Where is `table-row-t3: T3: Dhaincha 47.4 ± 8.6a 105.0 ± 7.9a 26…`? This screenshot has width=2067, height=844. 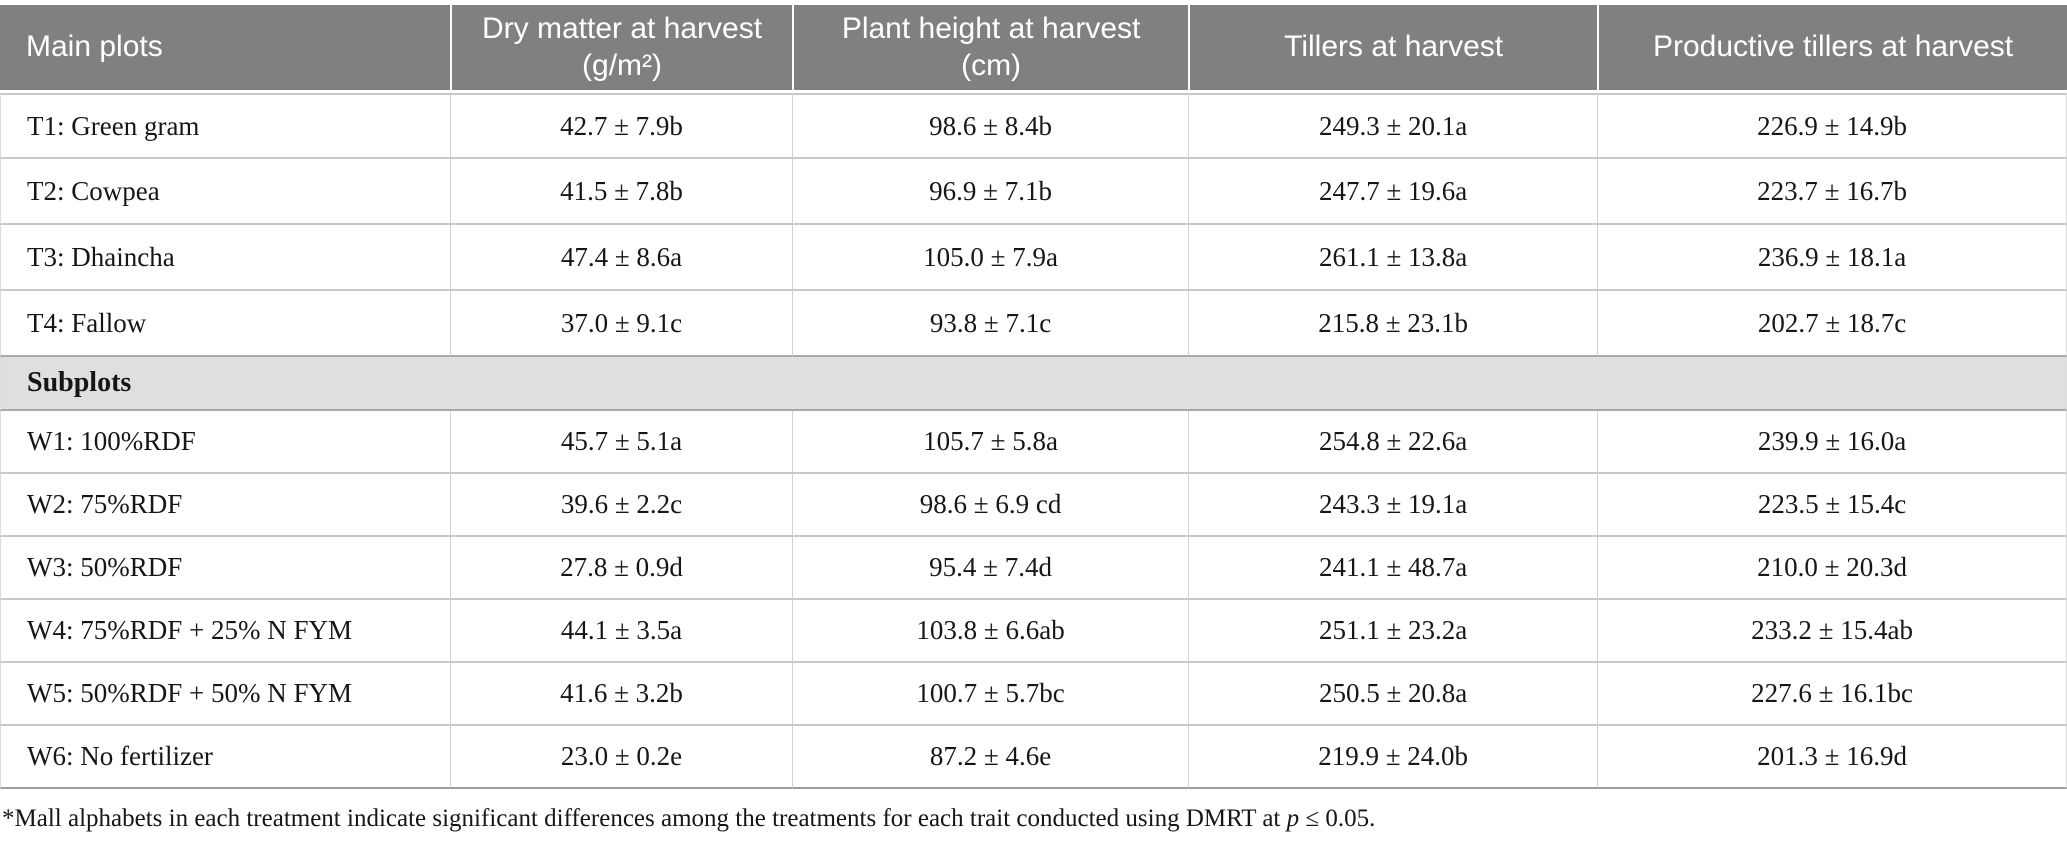
table-row-t3: T3: Dhaincha 47.4 ± 8.6a 105.0 ± 7.9a 26… is located at coordinates (1033, 258).